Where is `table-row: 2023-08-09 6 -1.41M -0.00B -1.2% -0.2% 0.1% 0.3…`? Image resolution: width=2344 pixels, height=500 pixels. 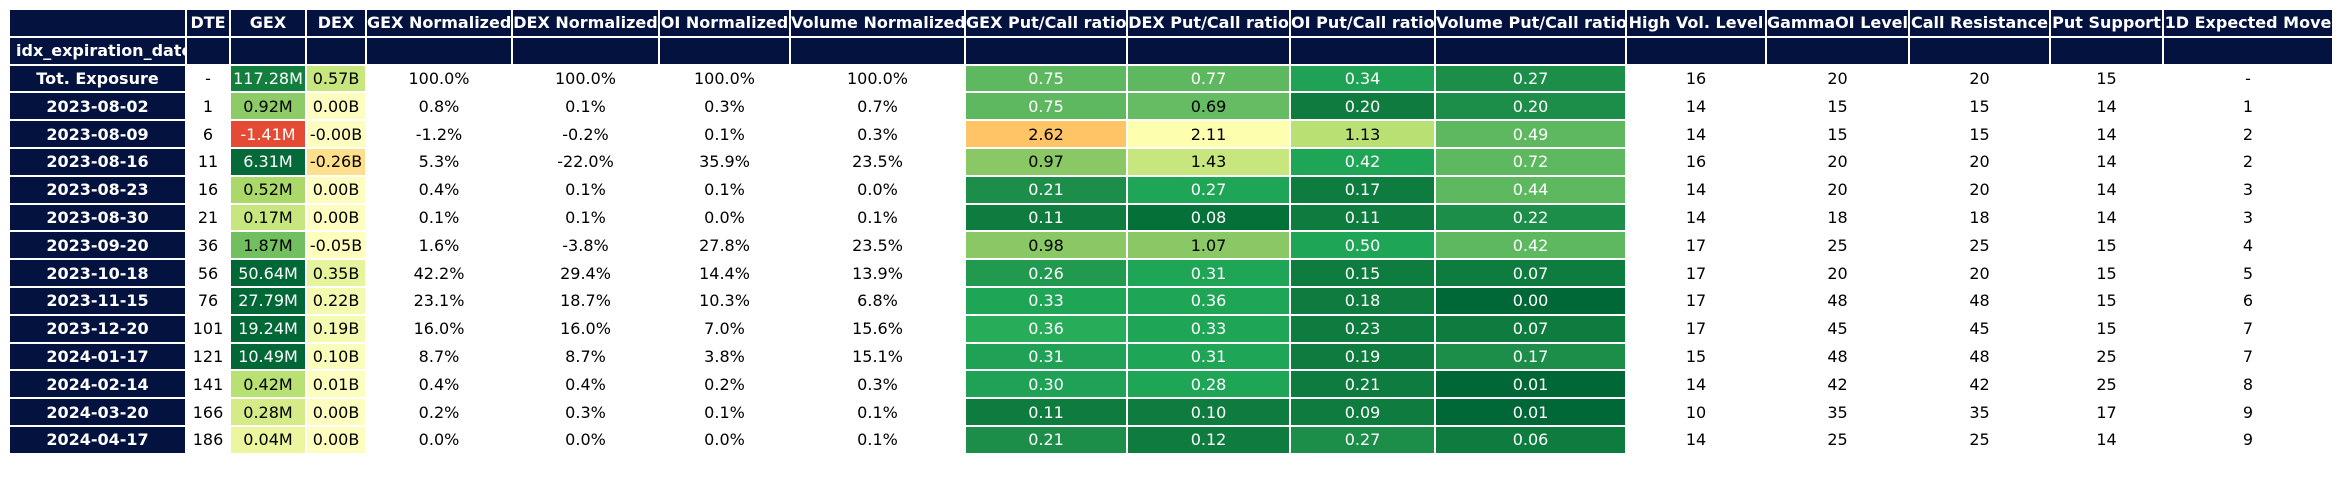 table-row: 2023-08-09 6 -1.41M -0.00B -1.2% -0.2% 0.1% 0.3… is located at coordinates (1171, 134).